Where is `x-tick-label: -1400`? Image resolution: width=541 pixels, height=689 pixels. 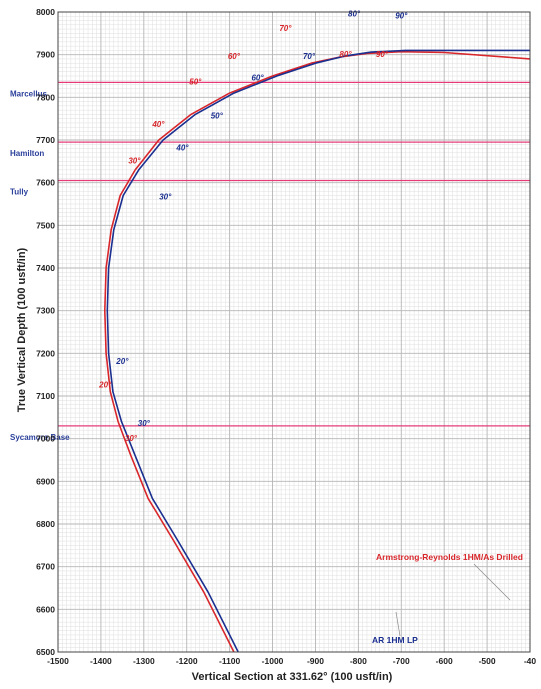 x-tick-label: -1400 is located at coordinates (101, 661).